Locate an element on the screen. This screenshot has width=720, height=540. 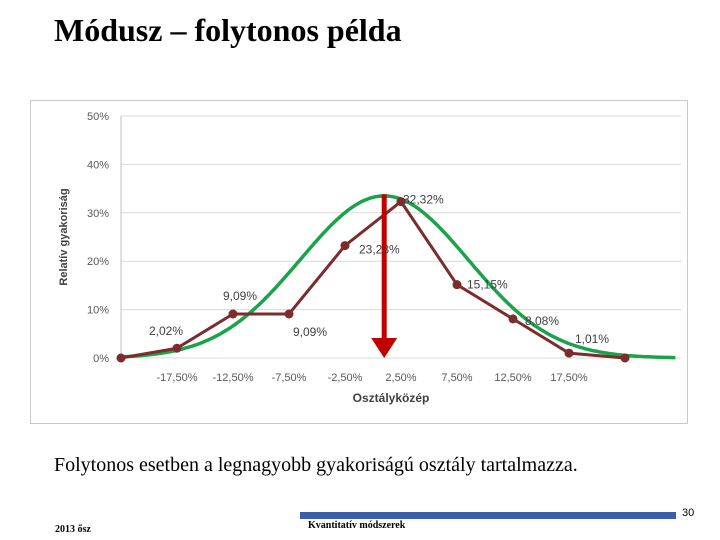
data-label: 1,01% is located at coordinates (592, 339).